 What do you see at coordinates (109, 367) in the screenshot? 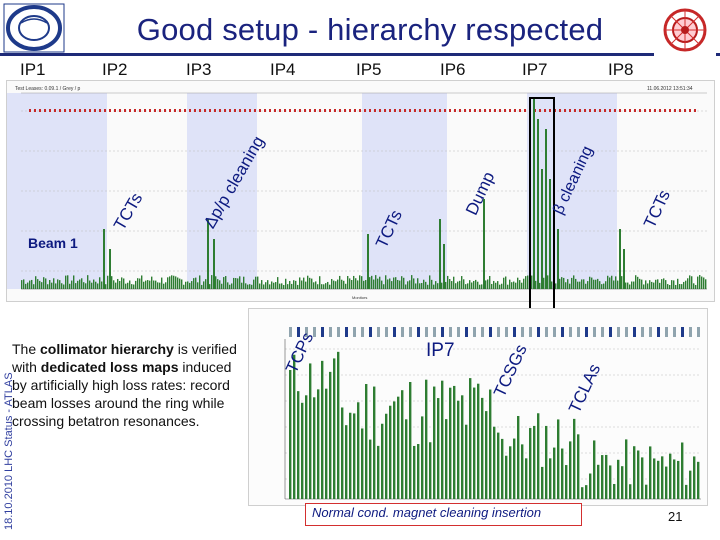
I see `description-bold-2: dedicated loss maps` at bounding box center [109, 367].